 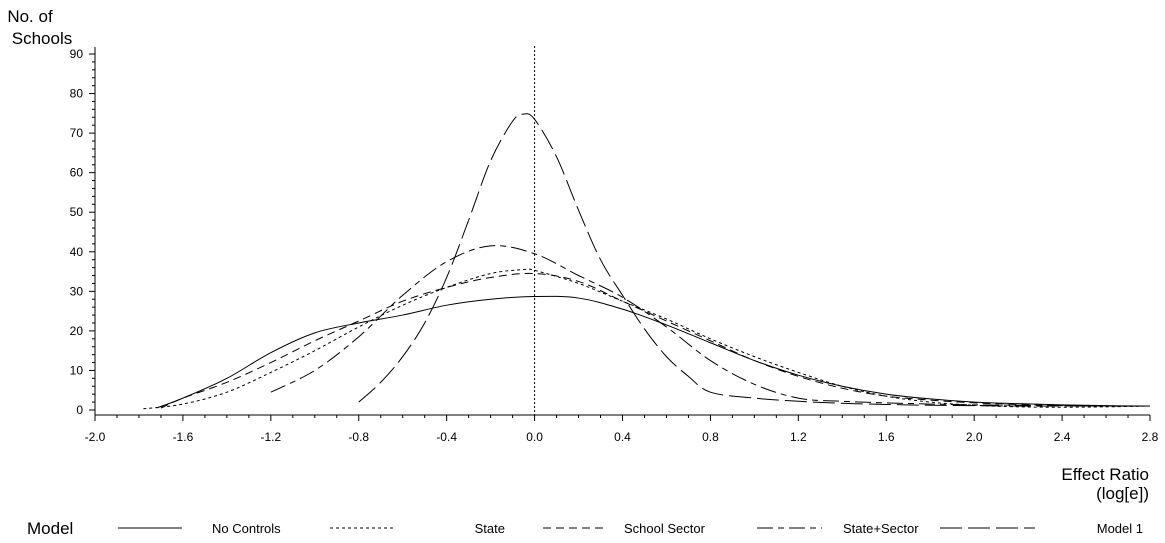 What do you see at coordinates (77, 94) in the screenshot?
I see `y-tick-label: 80` at bounding box center [77, 94].